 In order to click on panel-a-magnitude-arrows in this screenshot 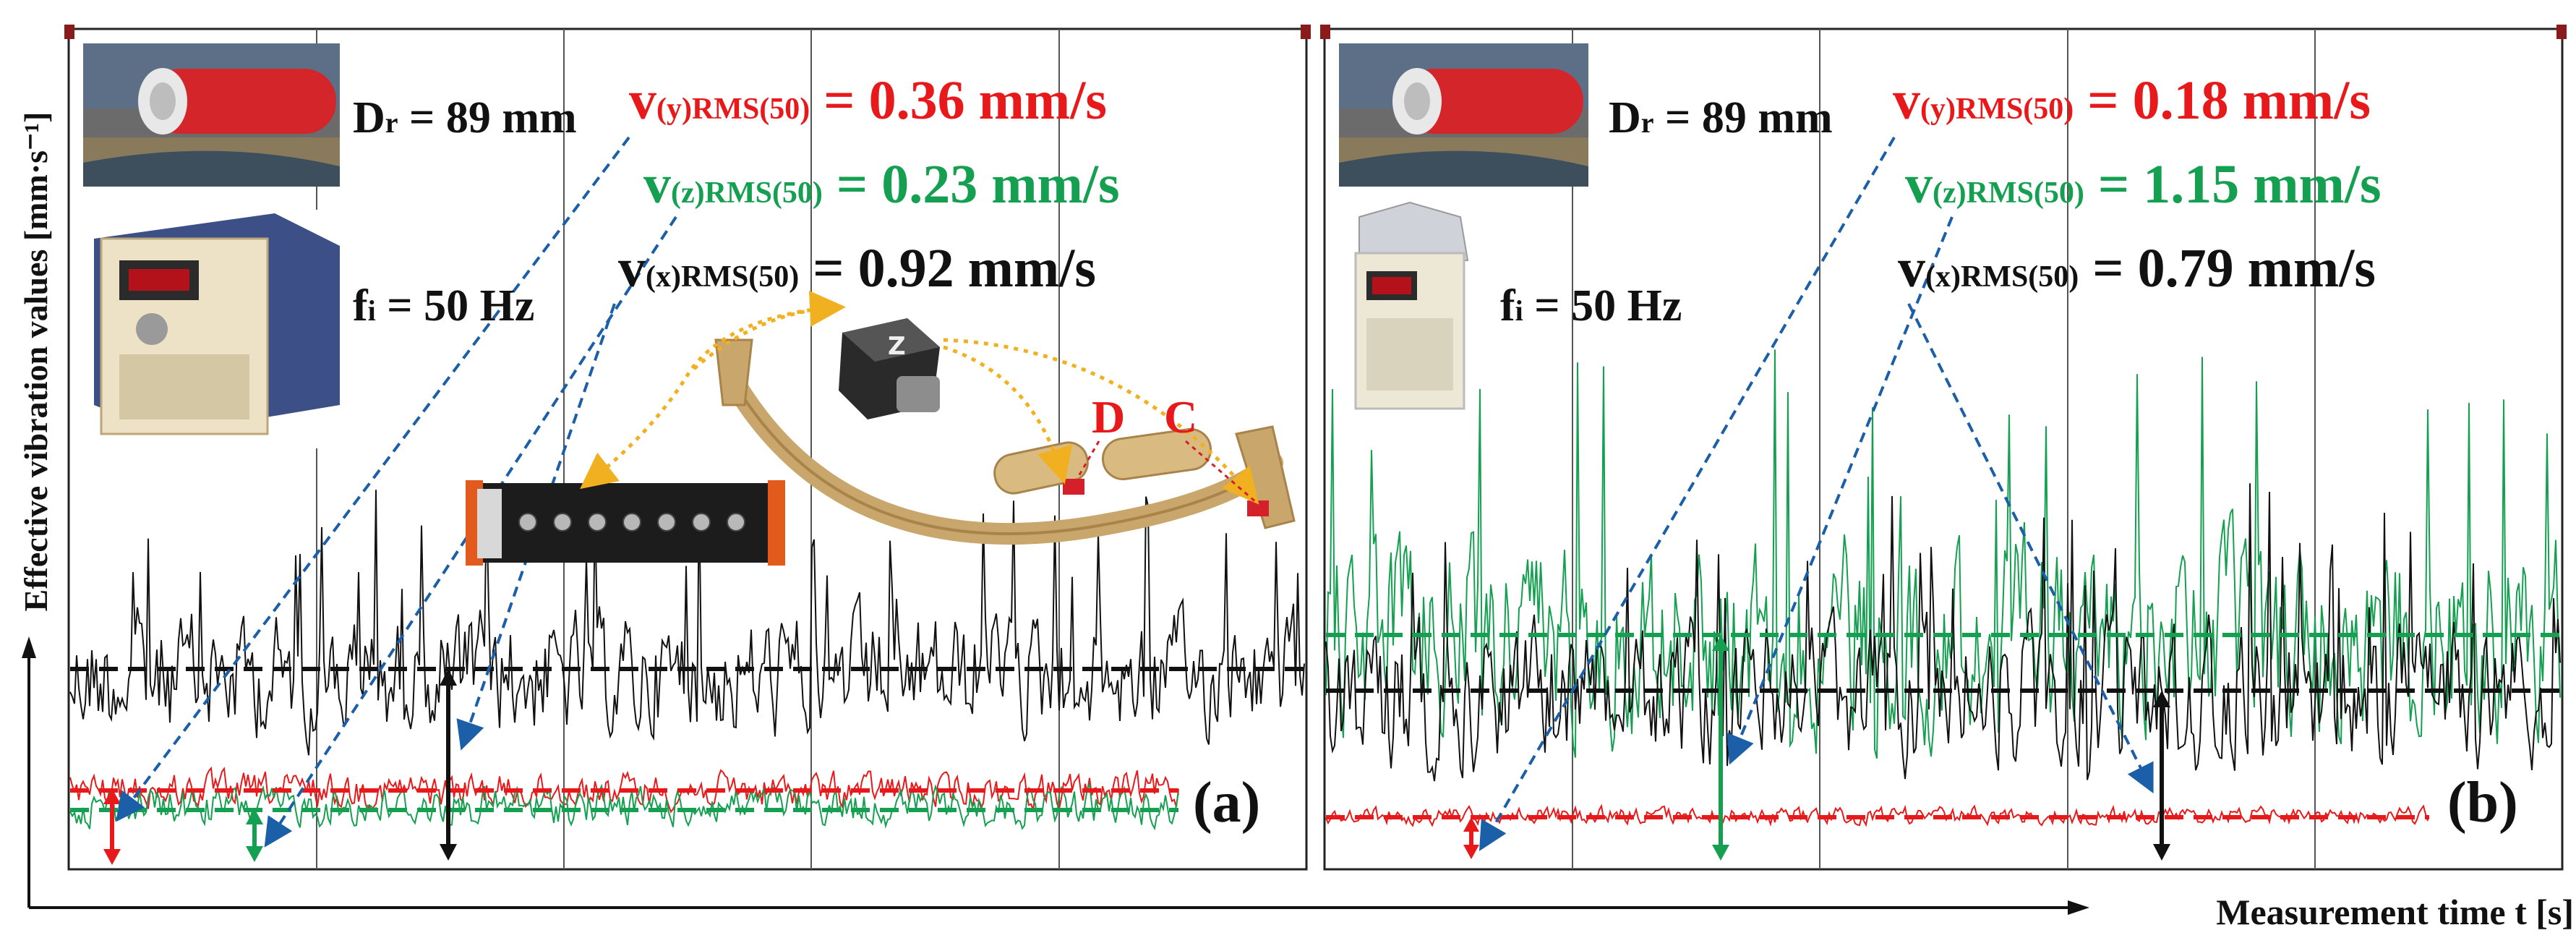, I will do `click(280, 767)`.